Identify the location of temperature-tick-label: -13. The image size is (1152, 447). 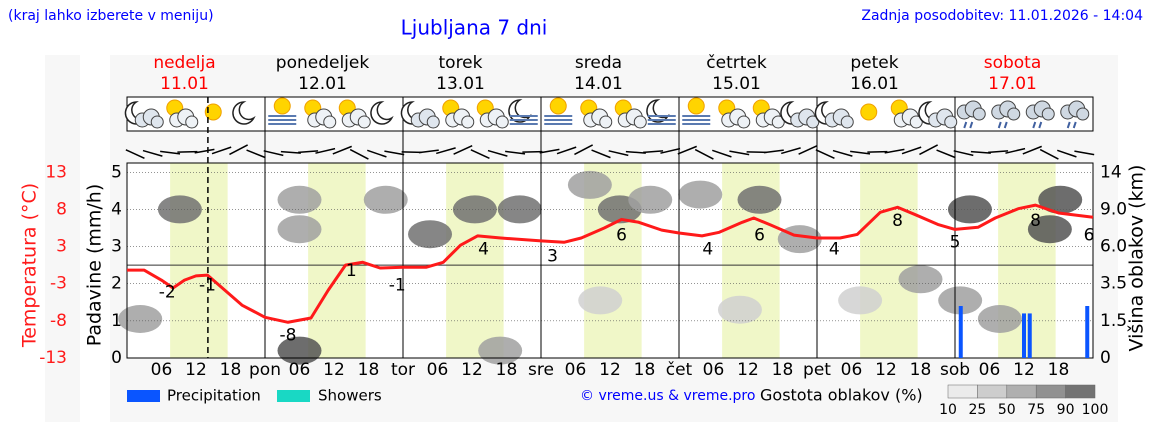
(53, 358).